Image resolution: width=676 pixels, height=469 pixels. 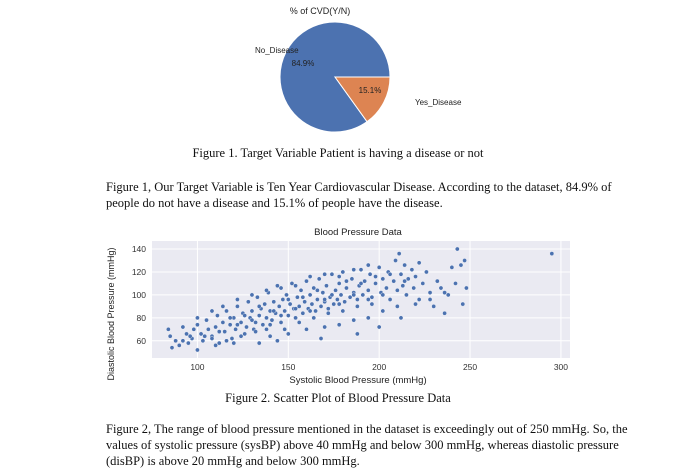 I want to click on x-tick-label: 250, so click(x=470, y=367).